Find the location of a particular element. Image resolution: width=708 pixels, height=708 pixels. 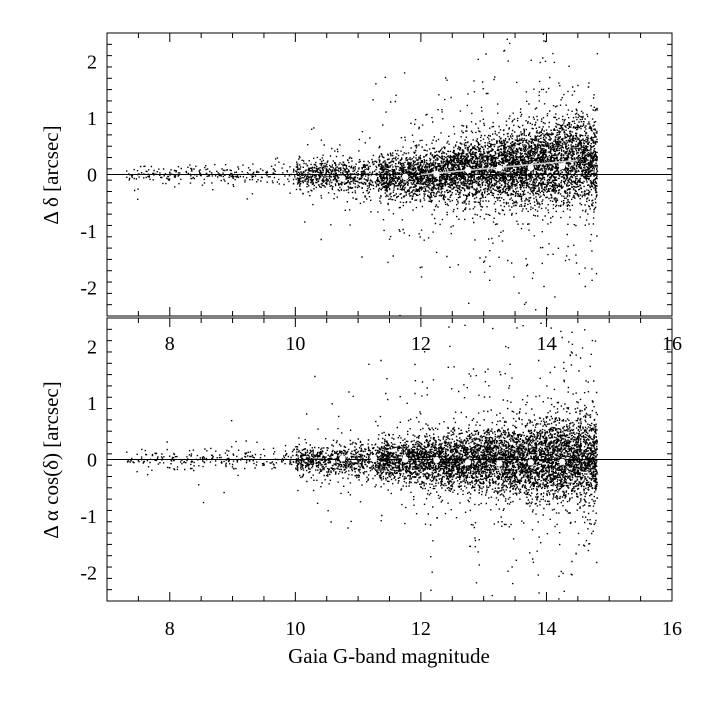

bottom-x-tick-labels: 8 10 12 14 16 is located at coordinates (423, 629).